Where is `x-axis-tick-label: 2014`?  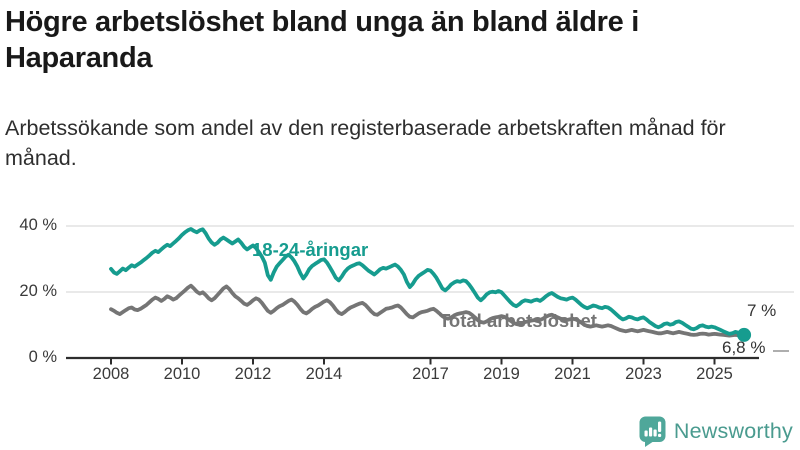
x-axis-tick-label: 2014 is located at coordinates (324, 374).